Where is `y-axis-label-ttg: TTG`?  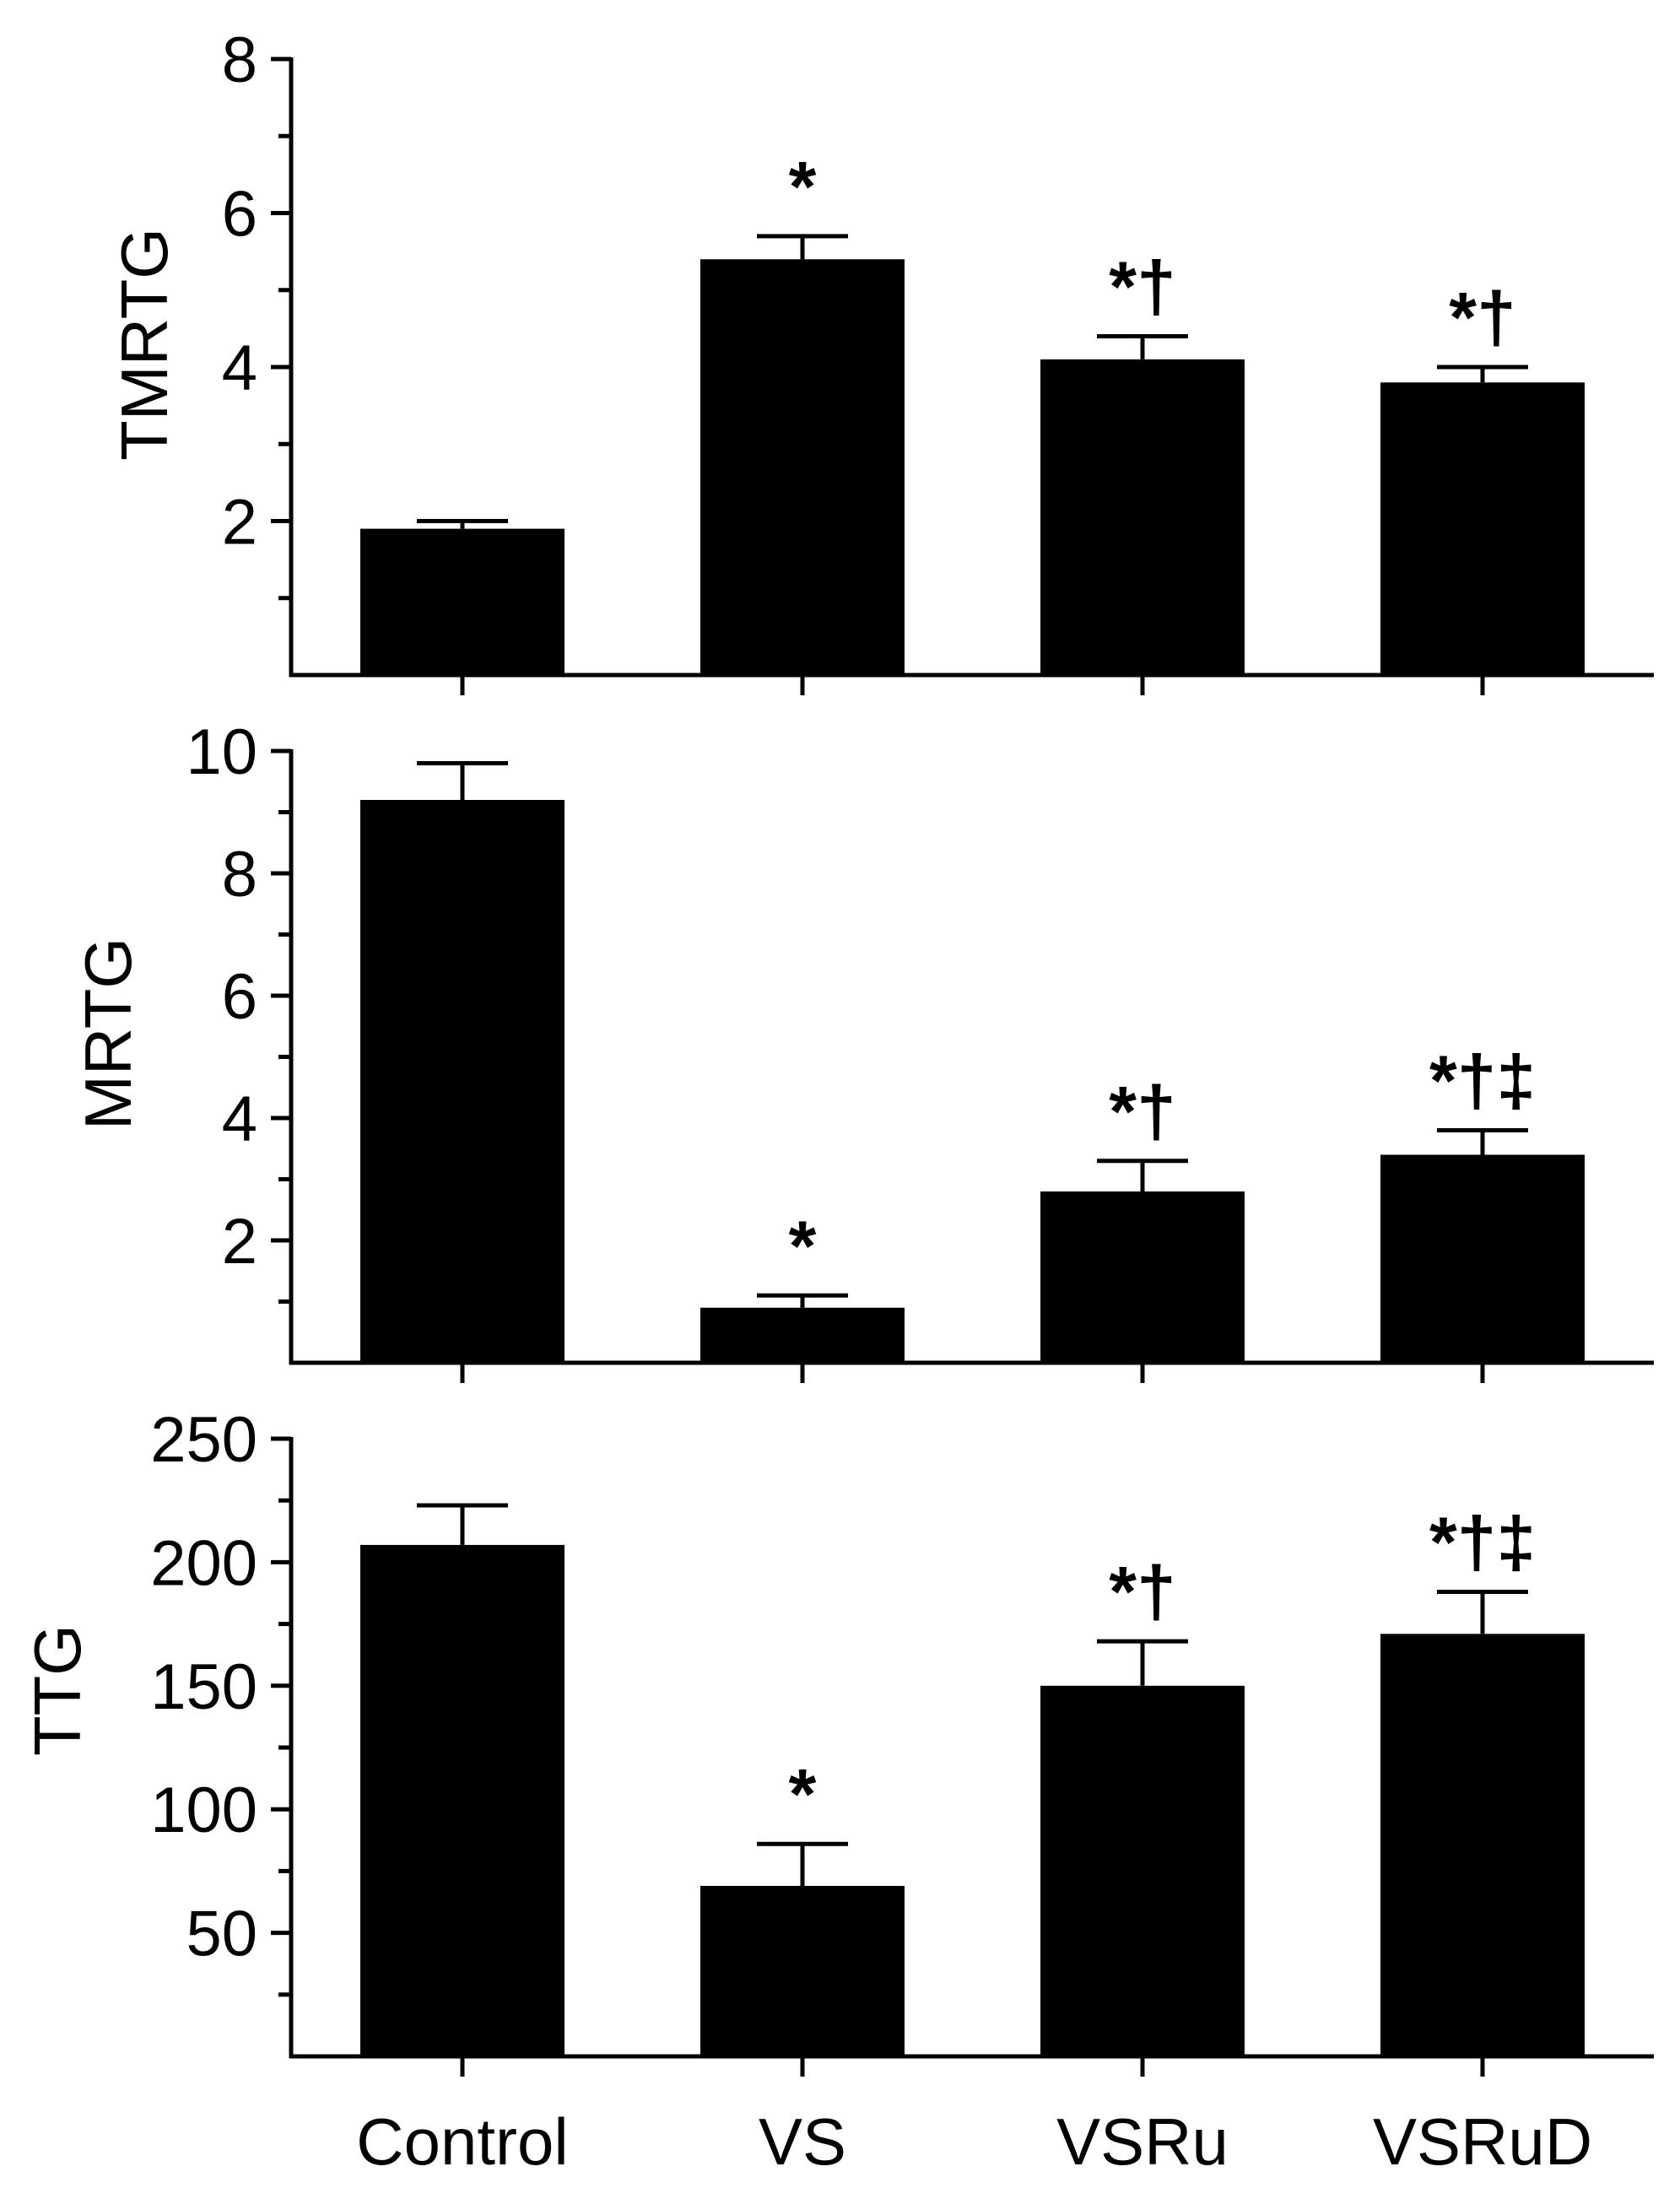 y-axis-label-ttg: TTG is located at coordinates (57, 1690).